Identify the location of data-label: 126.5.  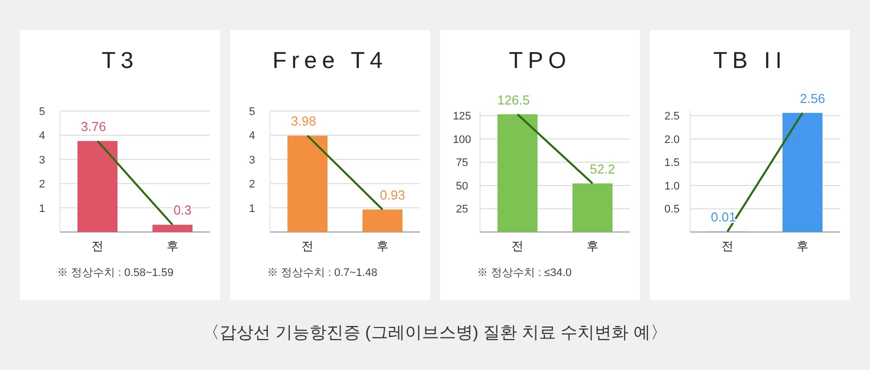
(513, 100).